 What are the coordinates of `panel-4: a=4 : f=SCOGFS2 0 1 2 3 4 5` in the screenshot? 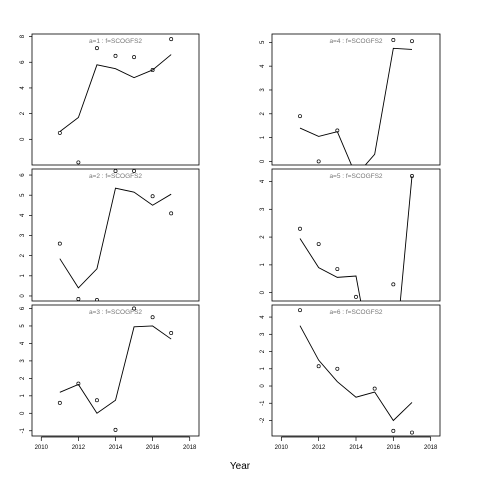 It's located at (350, 116).